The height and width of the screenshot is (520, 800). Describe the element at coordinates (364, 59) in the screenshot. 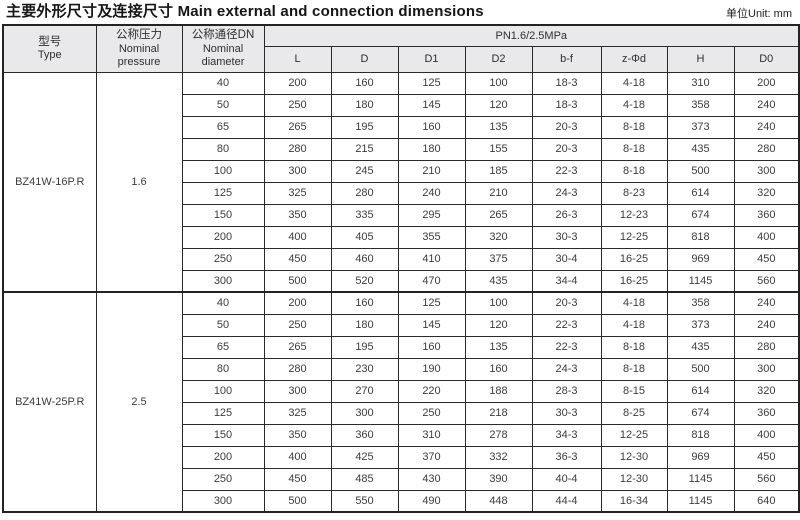

I see `dim-col-header: D` at that location.